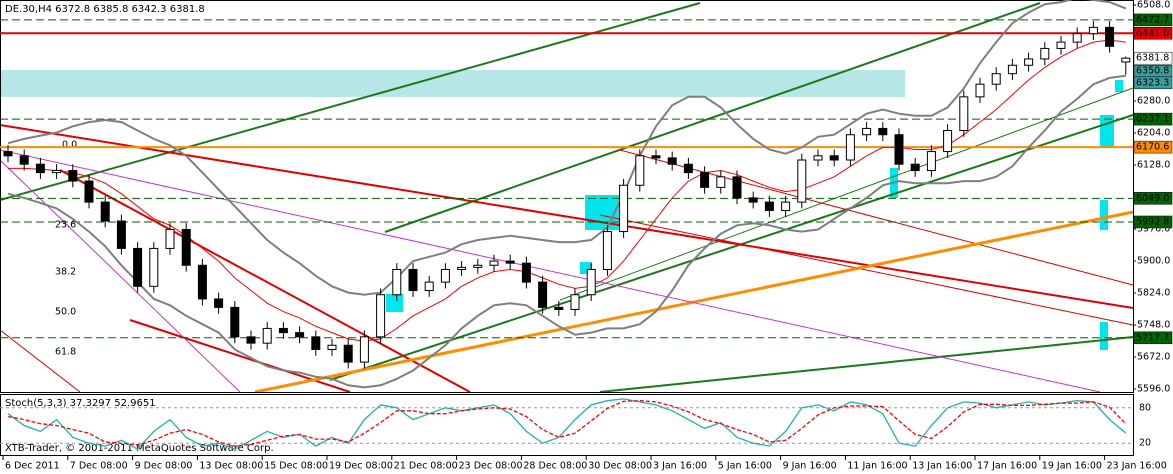 Image resolution: width=1173 pixels, height=474 pixels. Describe the element at coordinates (620, 466) in the screenshot. I see `x-tick-label: 30 Dec 08:00` at that location.